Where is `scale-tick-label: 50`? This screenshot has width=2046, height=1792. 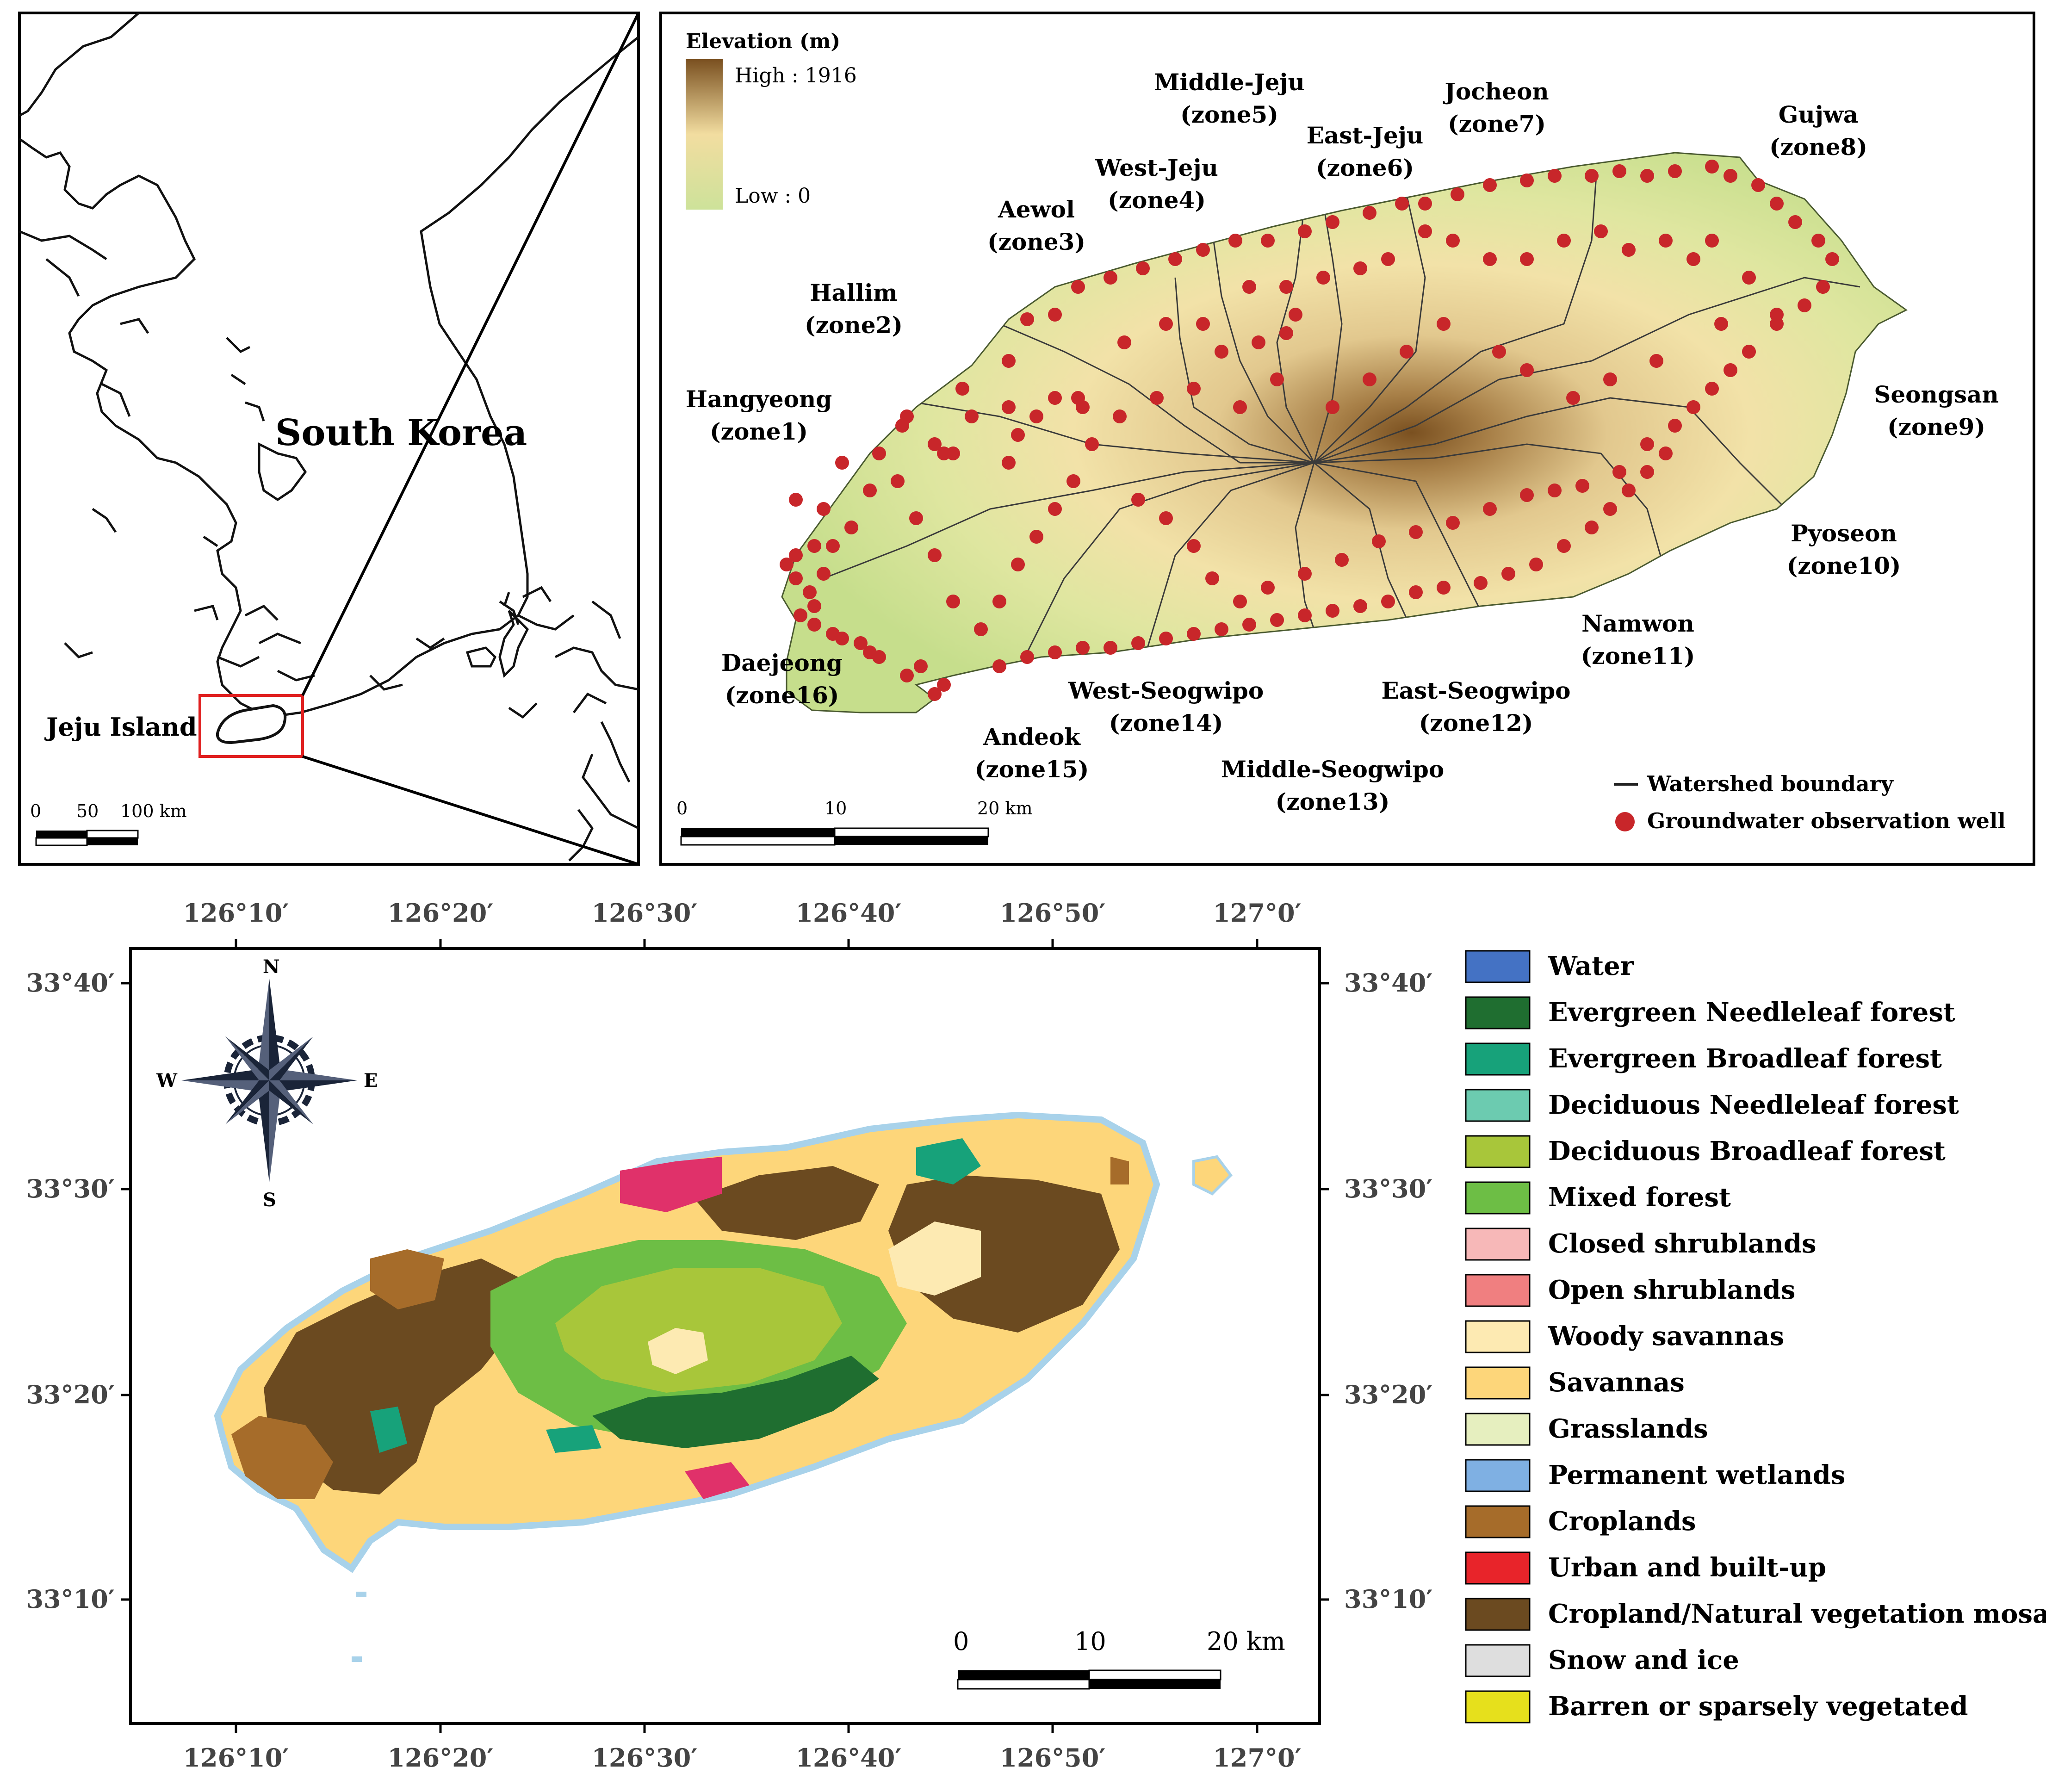
scale-tick-label: 50 is located at coordinates (87, 811).